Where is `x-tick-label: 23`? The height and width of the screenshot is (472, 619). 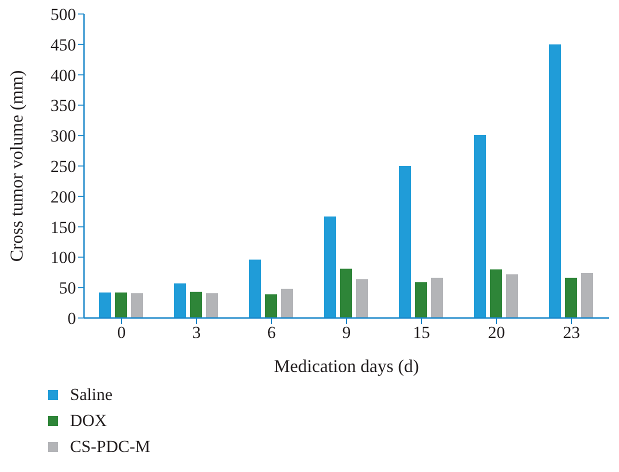 x-tick-label: 23 is located at coordinates (571, 332).